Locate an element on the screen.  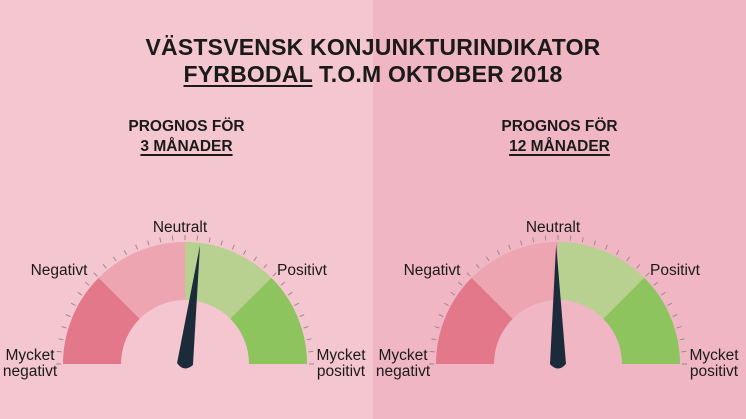
gauge-12m-subtitle-line1: PROGNOS FÖR is located at coordinates (559, 126).